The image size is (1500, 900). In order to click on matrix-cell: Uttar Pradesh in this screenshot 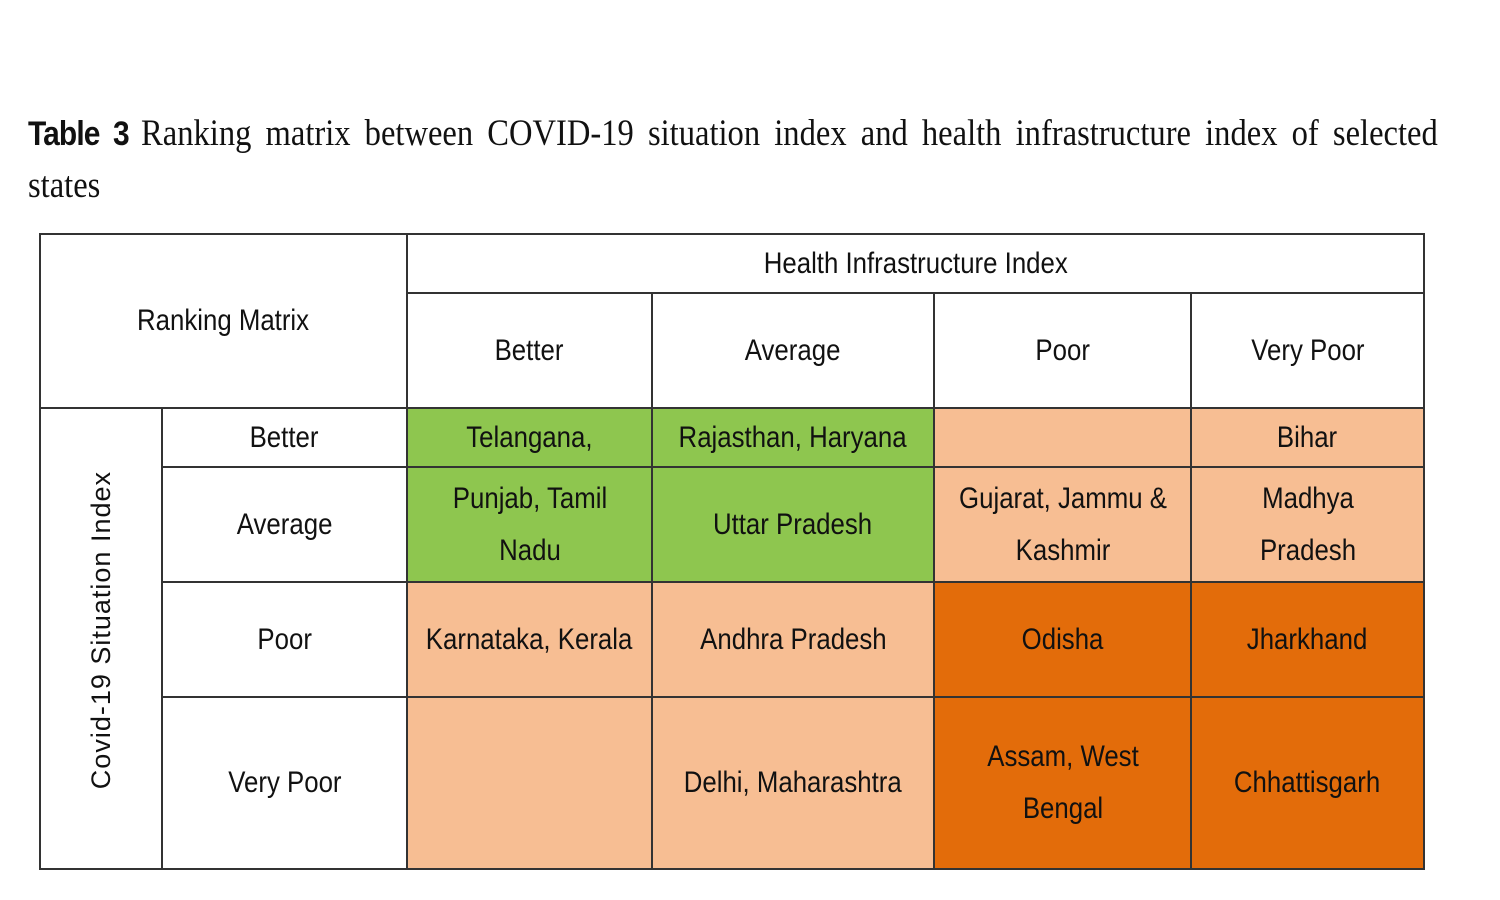, I will do `click(793, 524)`.